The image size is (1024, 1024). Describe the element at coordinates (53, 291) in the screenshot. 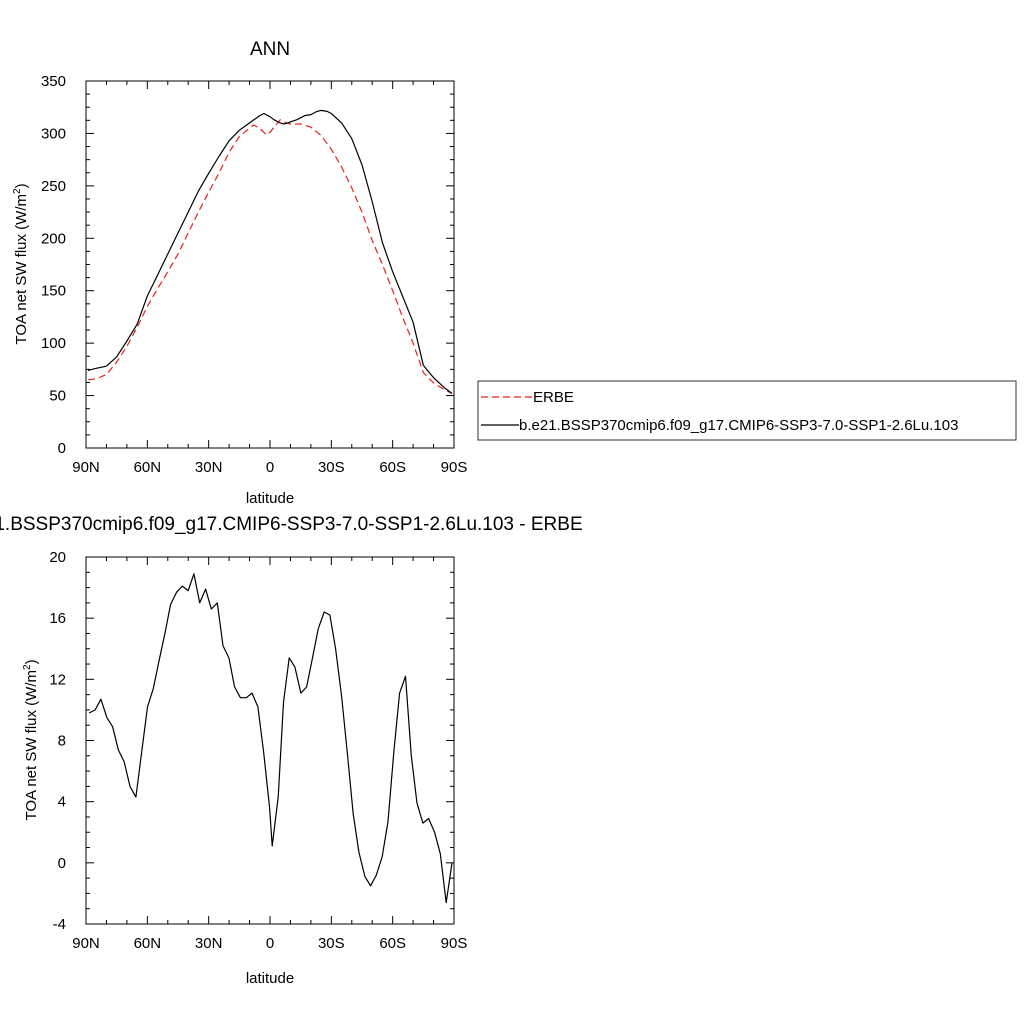

I see `y-tick-label: 150` at that location.